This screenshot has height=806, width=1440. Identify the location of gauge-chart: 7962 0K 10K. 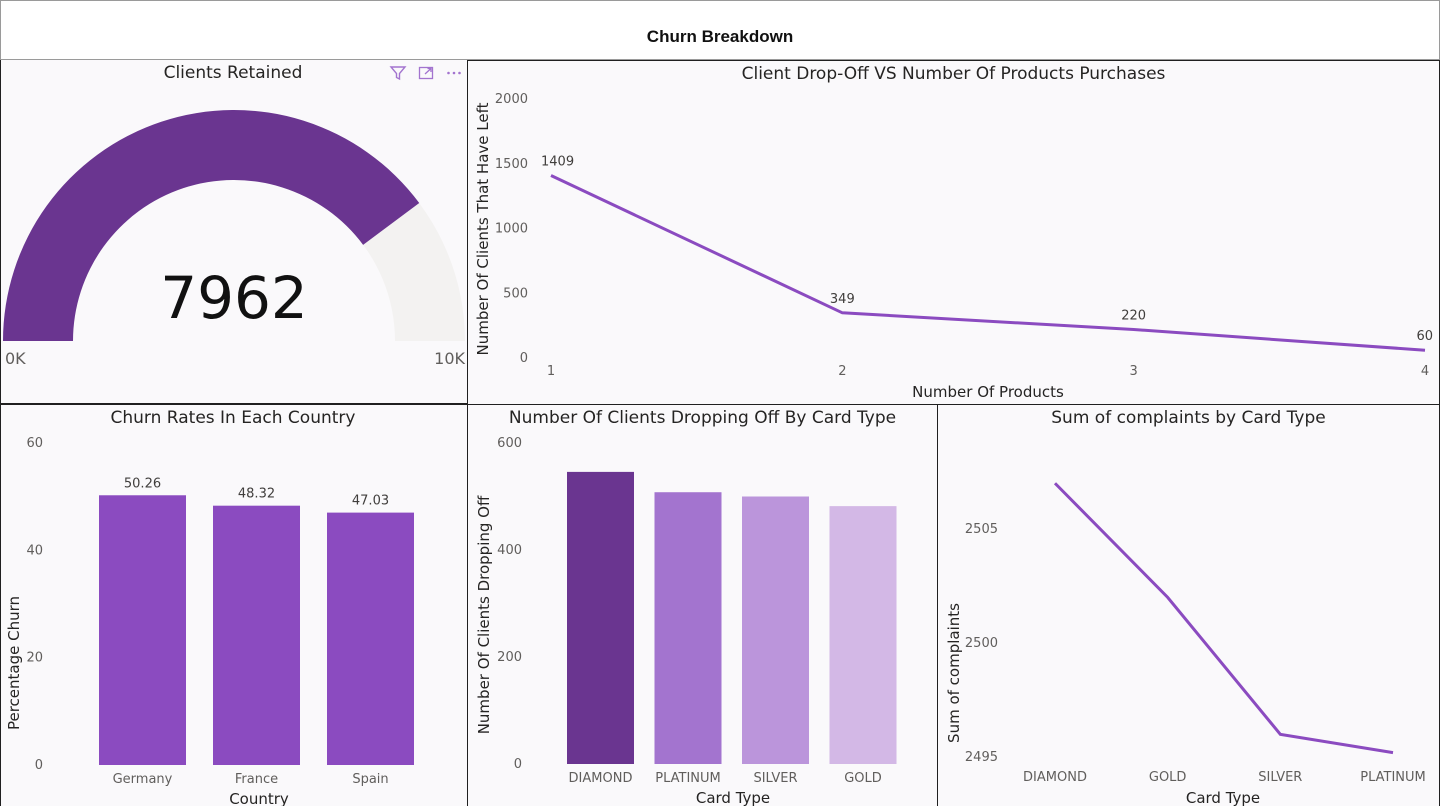
(234, 239).